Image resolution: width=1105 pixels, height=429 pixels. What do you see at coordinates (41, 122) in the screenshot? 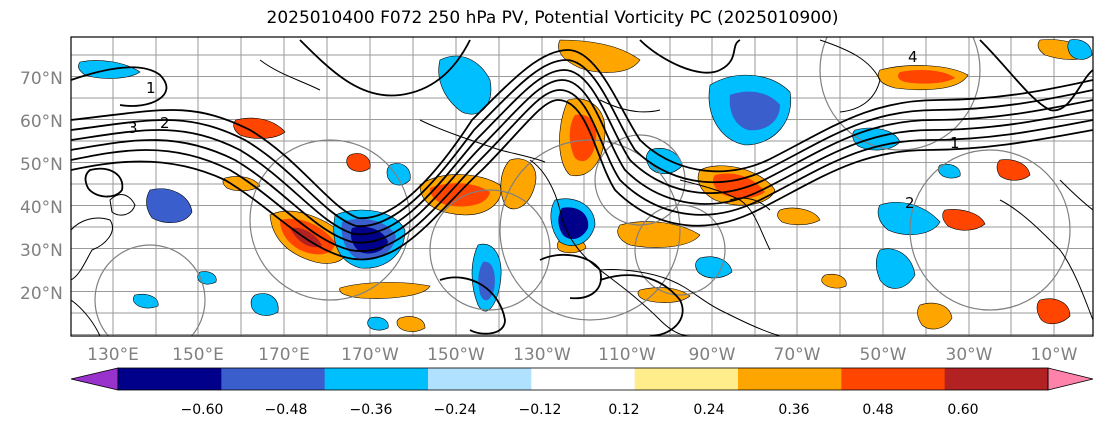
I see `lat-label: 60°N` at bounding box center [41, 122].